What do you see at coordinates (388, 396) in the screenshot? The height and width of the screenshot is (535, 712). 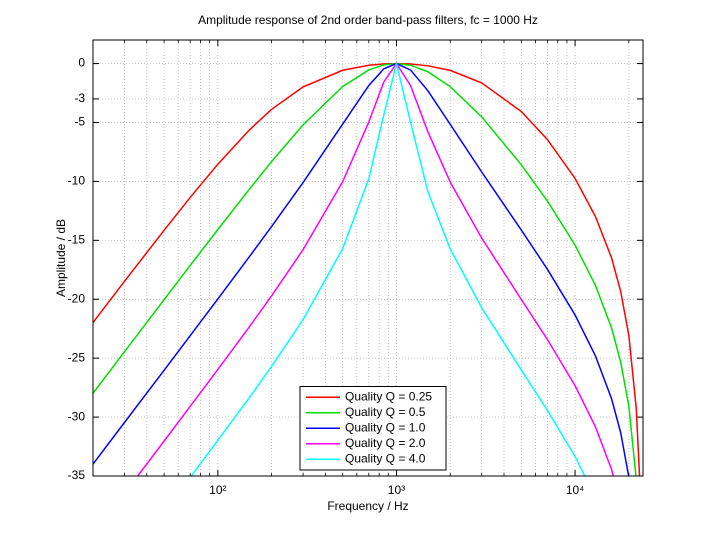 I see `legend-label: Quality Q = 0.25` at bounding box center [388, 396].